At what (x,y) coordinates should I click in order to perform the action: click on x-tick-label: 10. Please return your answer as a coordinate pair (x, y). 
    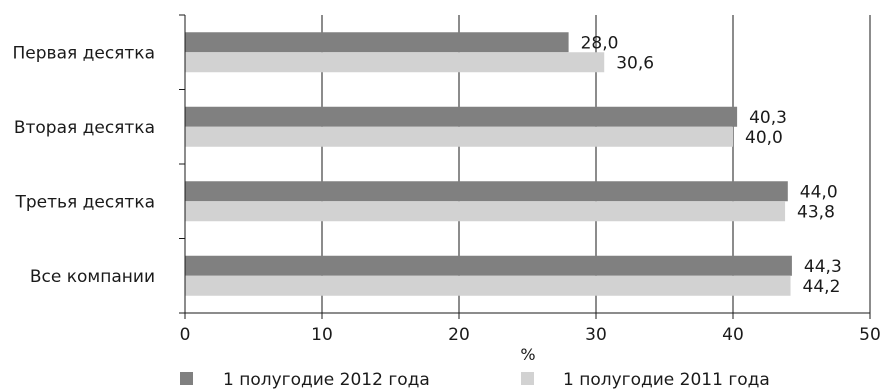
    Looking at the image, I should click on (322, 335).